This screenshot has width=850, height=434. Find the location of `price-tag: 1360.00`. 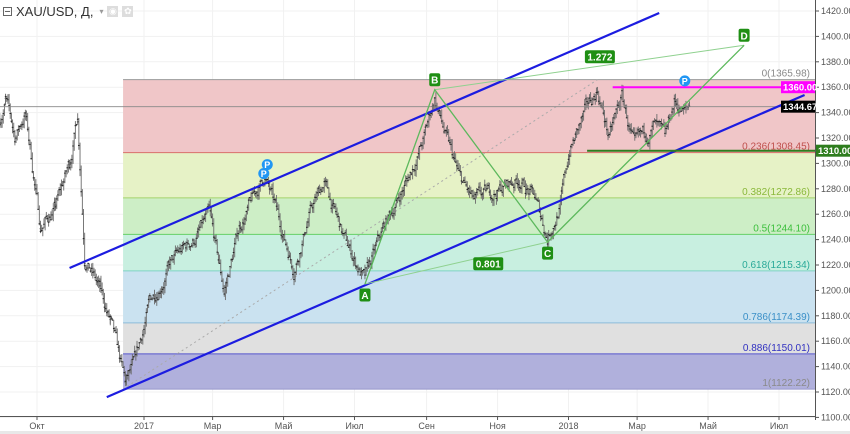

price-tag: 1360.00 is located at coordinates (799, 87).